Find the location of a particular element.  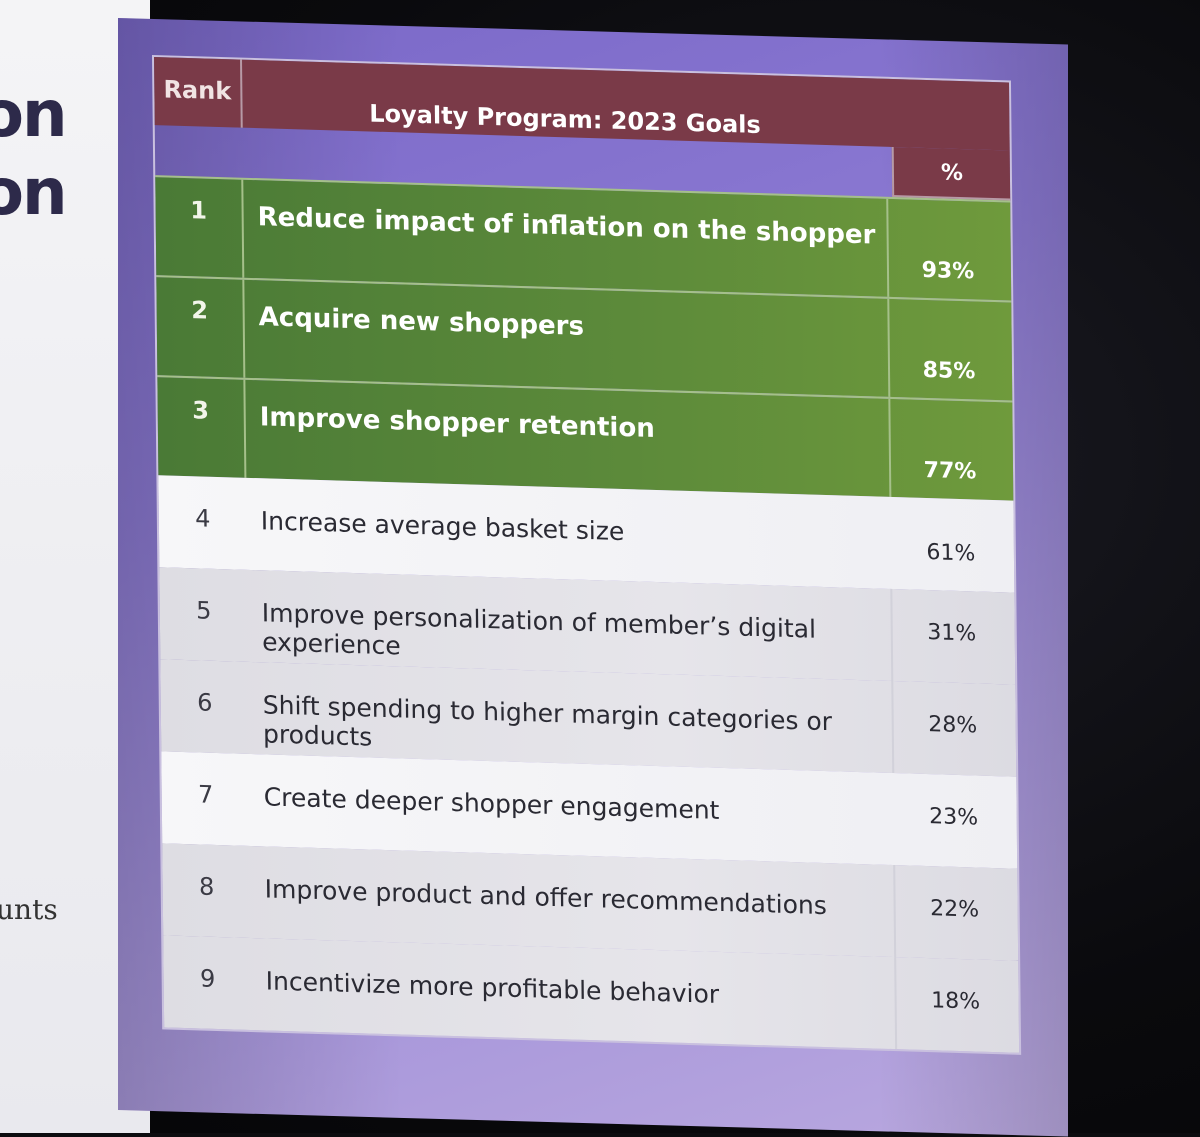

percent-cell: 31% is located at coordinates (952, 633).